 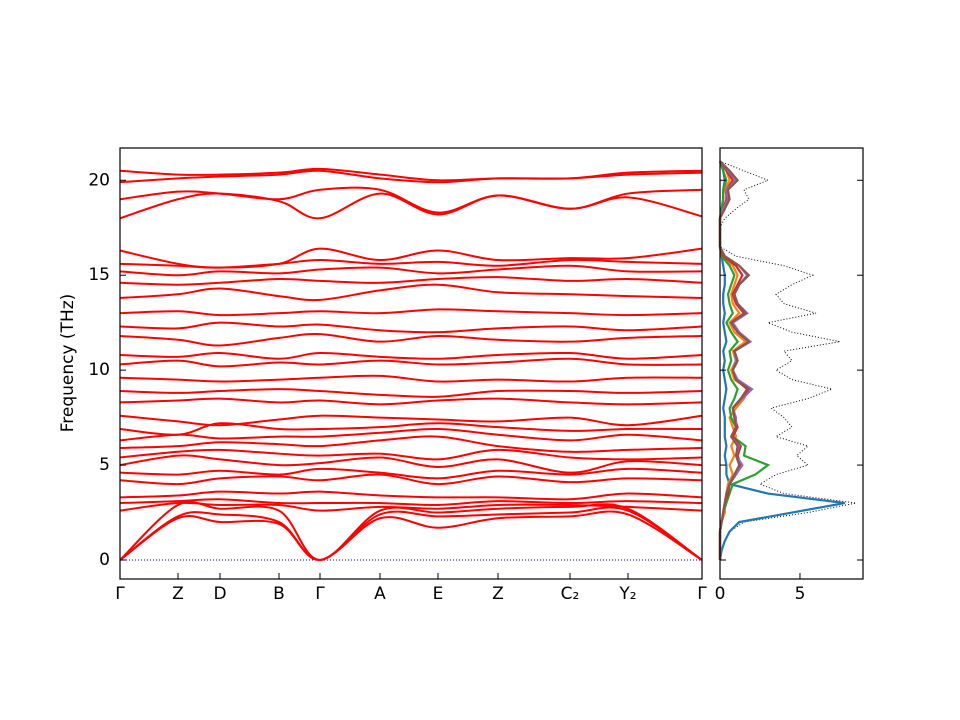 What do you see at coordinates (104, 560) in the screenshot?
I see `y-tick-label: 0` at bounding box center [104, 560].